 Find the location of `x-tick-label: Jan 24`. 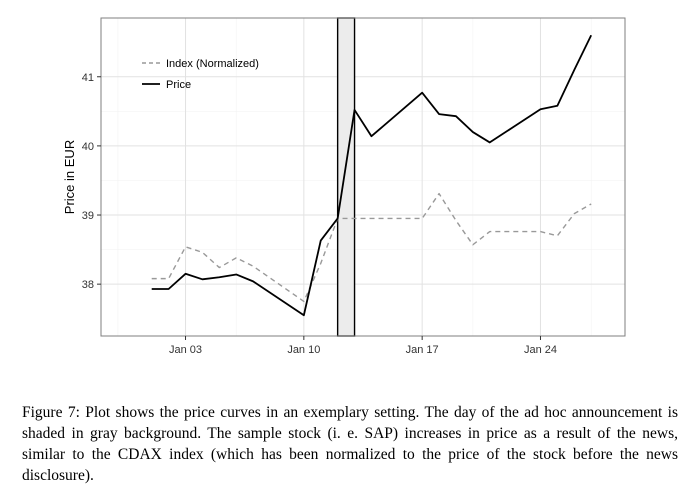

x-tick-label: Jan 24 is located at coordinates (540, 350).